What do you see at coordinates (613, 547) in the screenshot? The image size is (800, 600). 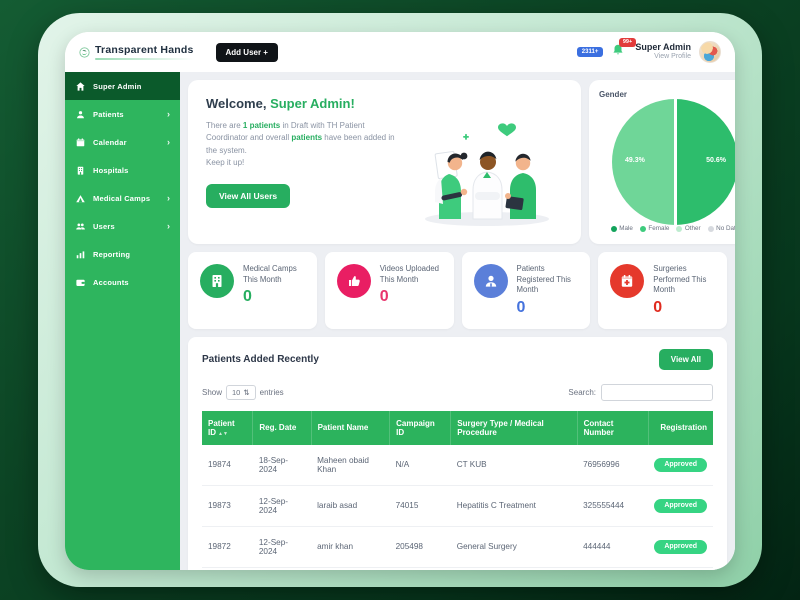 I see `cell-contact-number: 444444` at bounding box center [613, 547].